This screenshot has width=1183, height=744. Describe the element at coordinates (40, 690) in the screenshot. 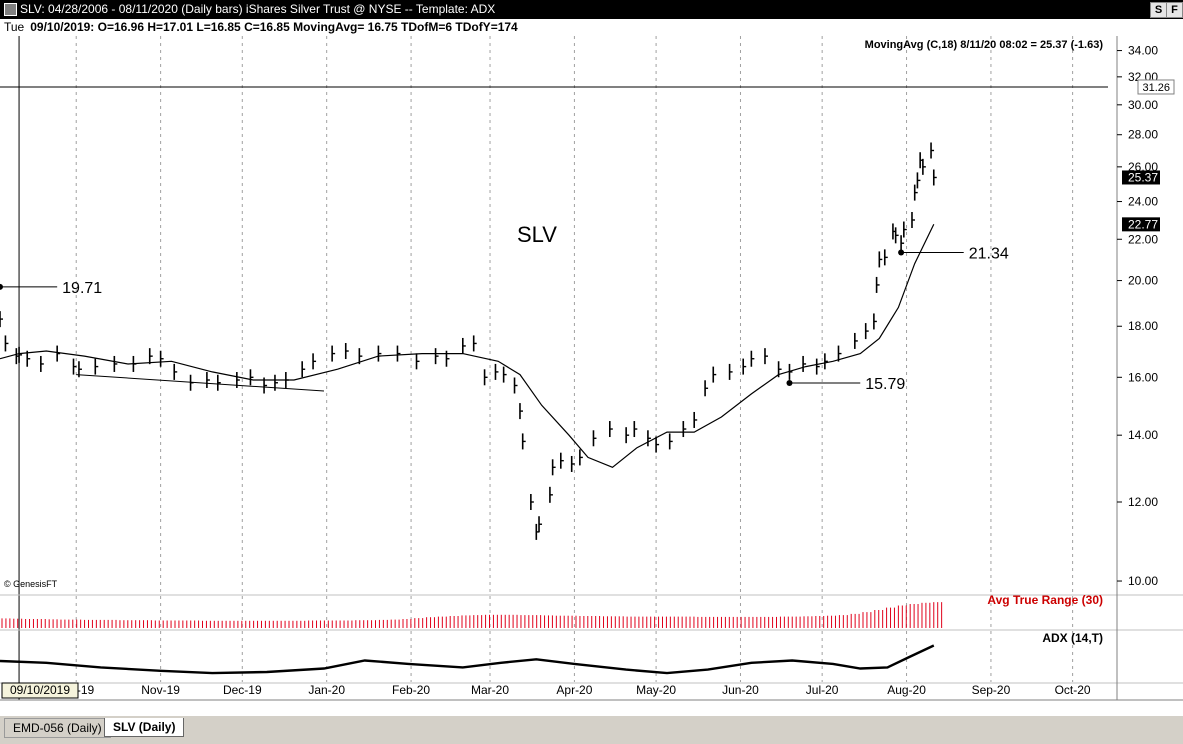

I see `cursor-date-box` at that location.